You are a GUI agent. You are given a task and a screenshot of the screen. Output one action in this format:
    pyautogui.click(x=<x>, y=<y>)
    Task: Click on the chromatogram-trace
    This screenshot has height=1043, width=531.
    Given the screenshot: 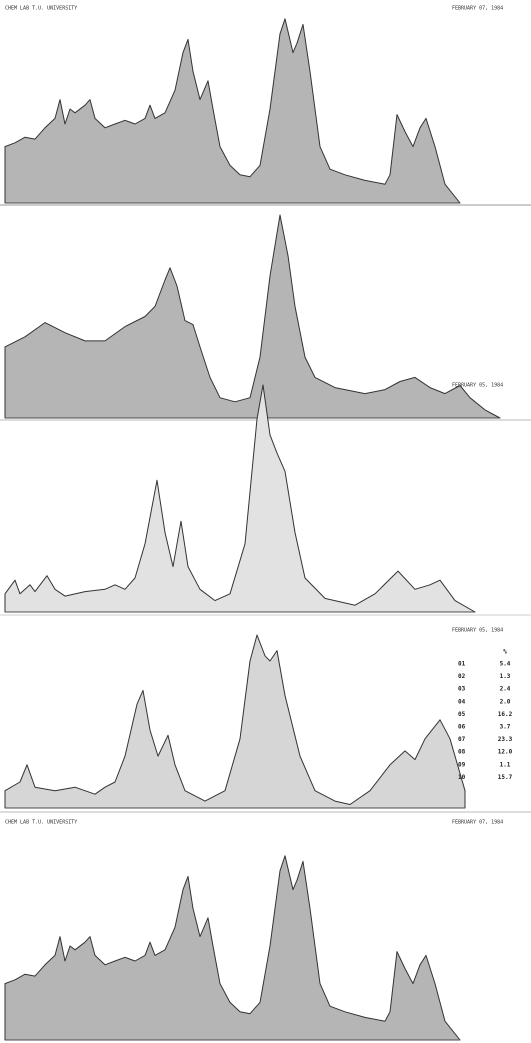 What is the action you would take?
    pyautogui.click(x=235, y=721)
    